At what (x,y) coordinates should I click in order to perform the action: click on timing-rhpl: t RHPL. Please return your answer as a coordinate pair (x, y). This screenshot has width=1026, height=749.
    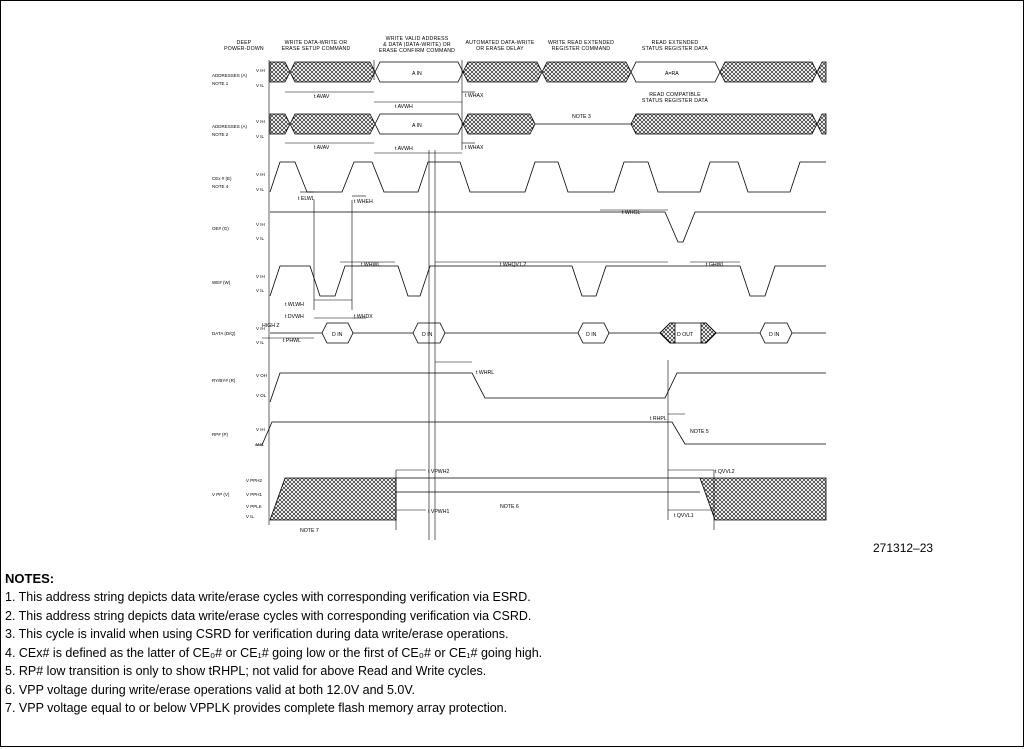
    Looking at the image, I should click on (658, 419).